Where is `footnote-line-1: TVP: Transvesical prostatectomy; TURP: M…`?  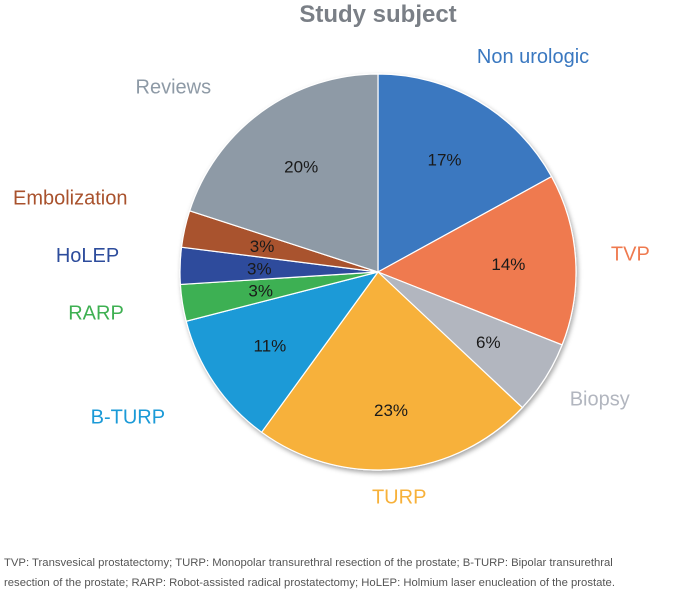 footnote-line-1: TVP: Transvesical prostatectomy; TURP: M… is located at coordinates (308, 563).